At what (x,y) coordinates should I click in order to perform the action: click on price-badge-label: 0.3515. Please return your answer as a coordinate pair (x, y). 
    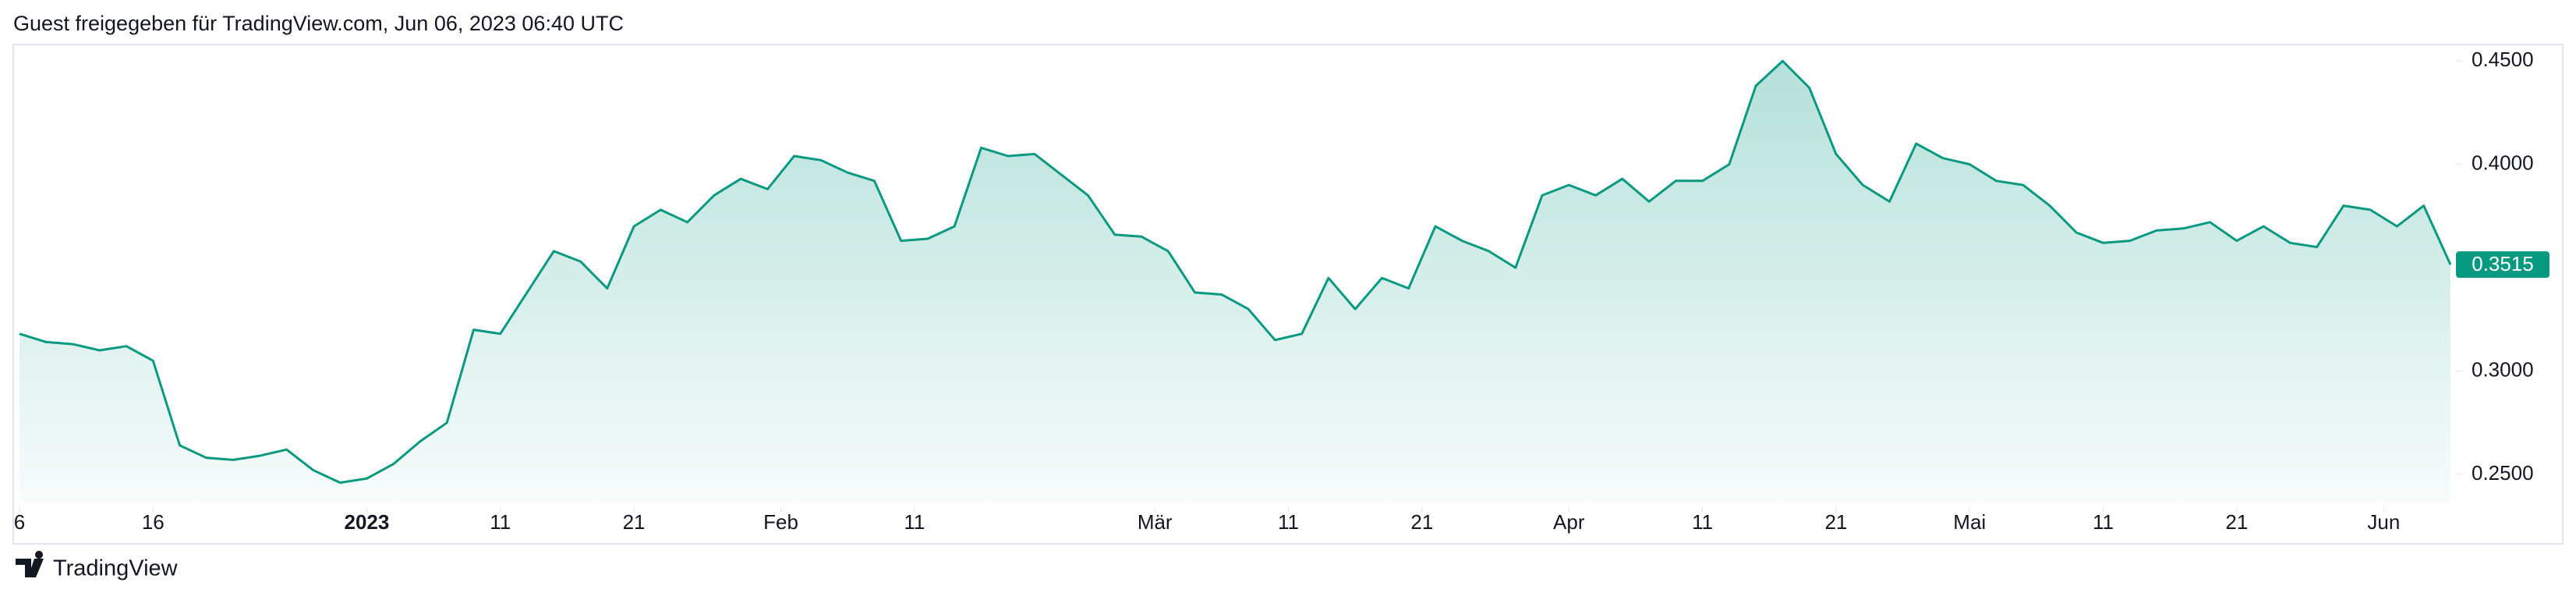
    Looking at the image, I should click on (2503, 263).